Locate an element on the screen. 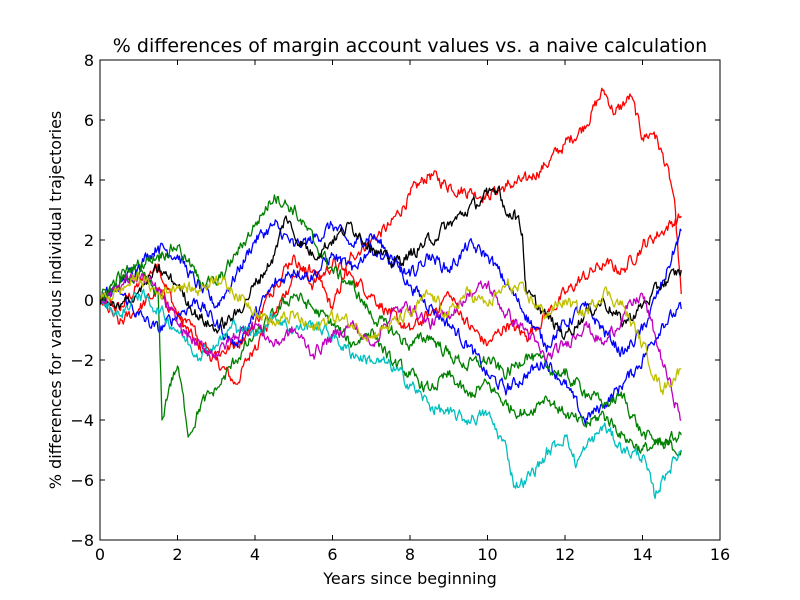  y-tick-label: 0 is located at coordinates (89, 300).